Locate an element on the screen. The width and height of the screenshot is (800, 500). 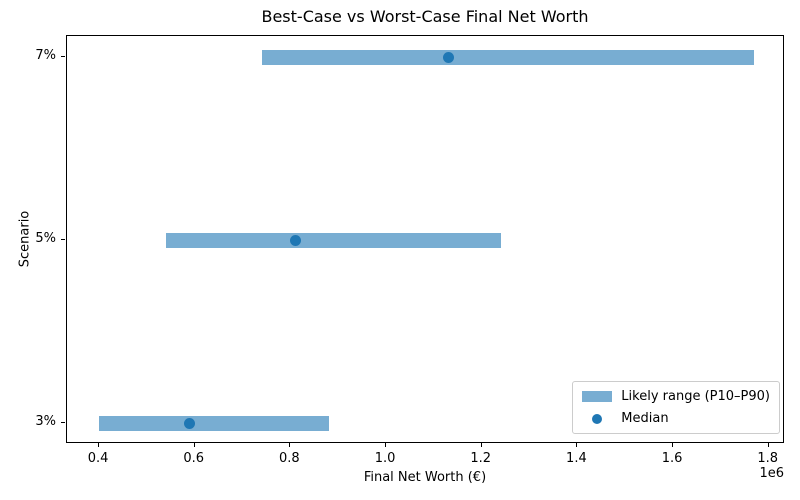
legend-label-median: Median is located at coordinates (645, 418).